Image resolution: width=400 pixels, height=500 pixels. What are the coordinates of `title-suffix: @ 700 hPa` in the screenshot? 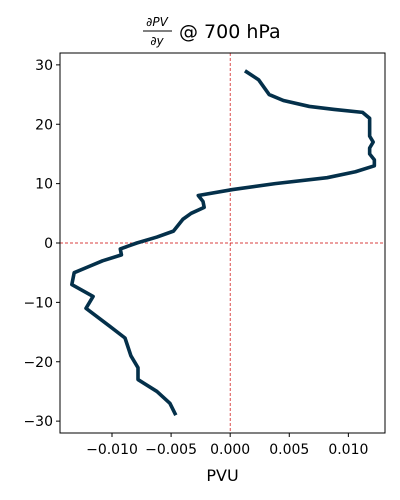 It's located at (230, 32).